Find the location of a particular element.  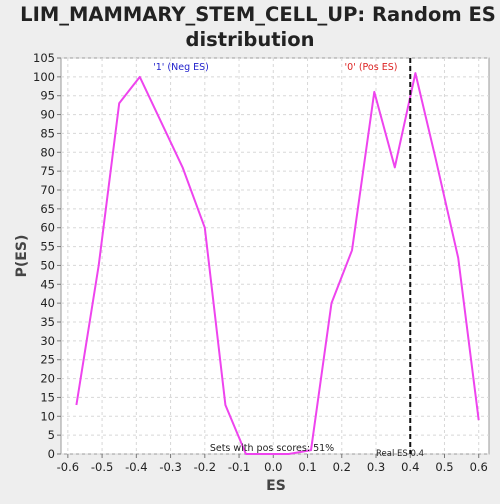

neg-es-label: '1' (Neg ES) is located at coordinates (181, 67).